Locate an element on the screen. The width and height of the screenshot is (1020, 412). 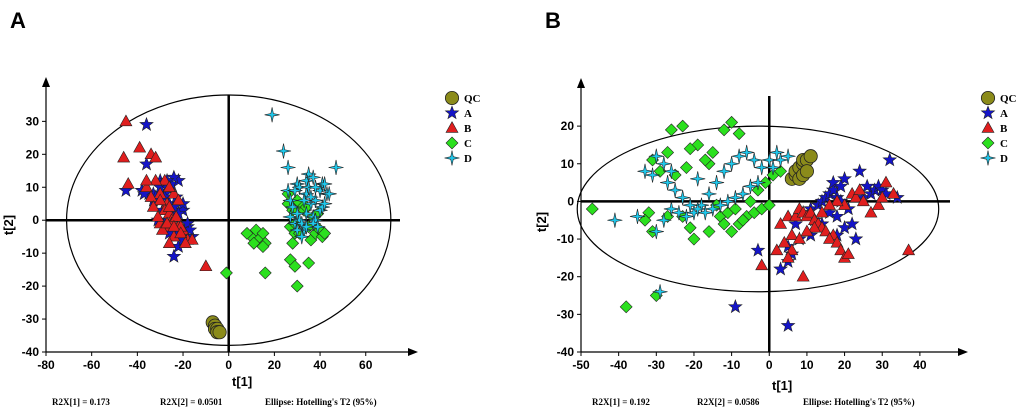
legend-marker-qc is located at coordinates (452, 98).